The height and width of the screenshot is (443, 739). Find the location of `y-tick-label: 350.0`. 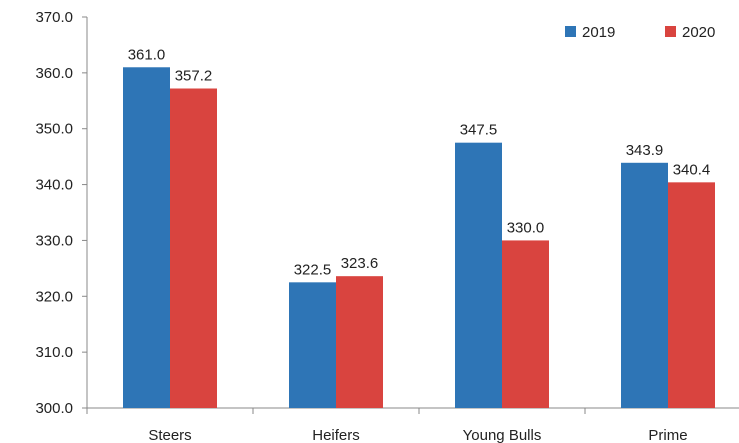

y-tick-label: 350.0 is located at coordinates (54, 129).